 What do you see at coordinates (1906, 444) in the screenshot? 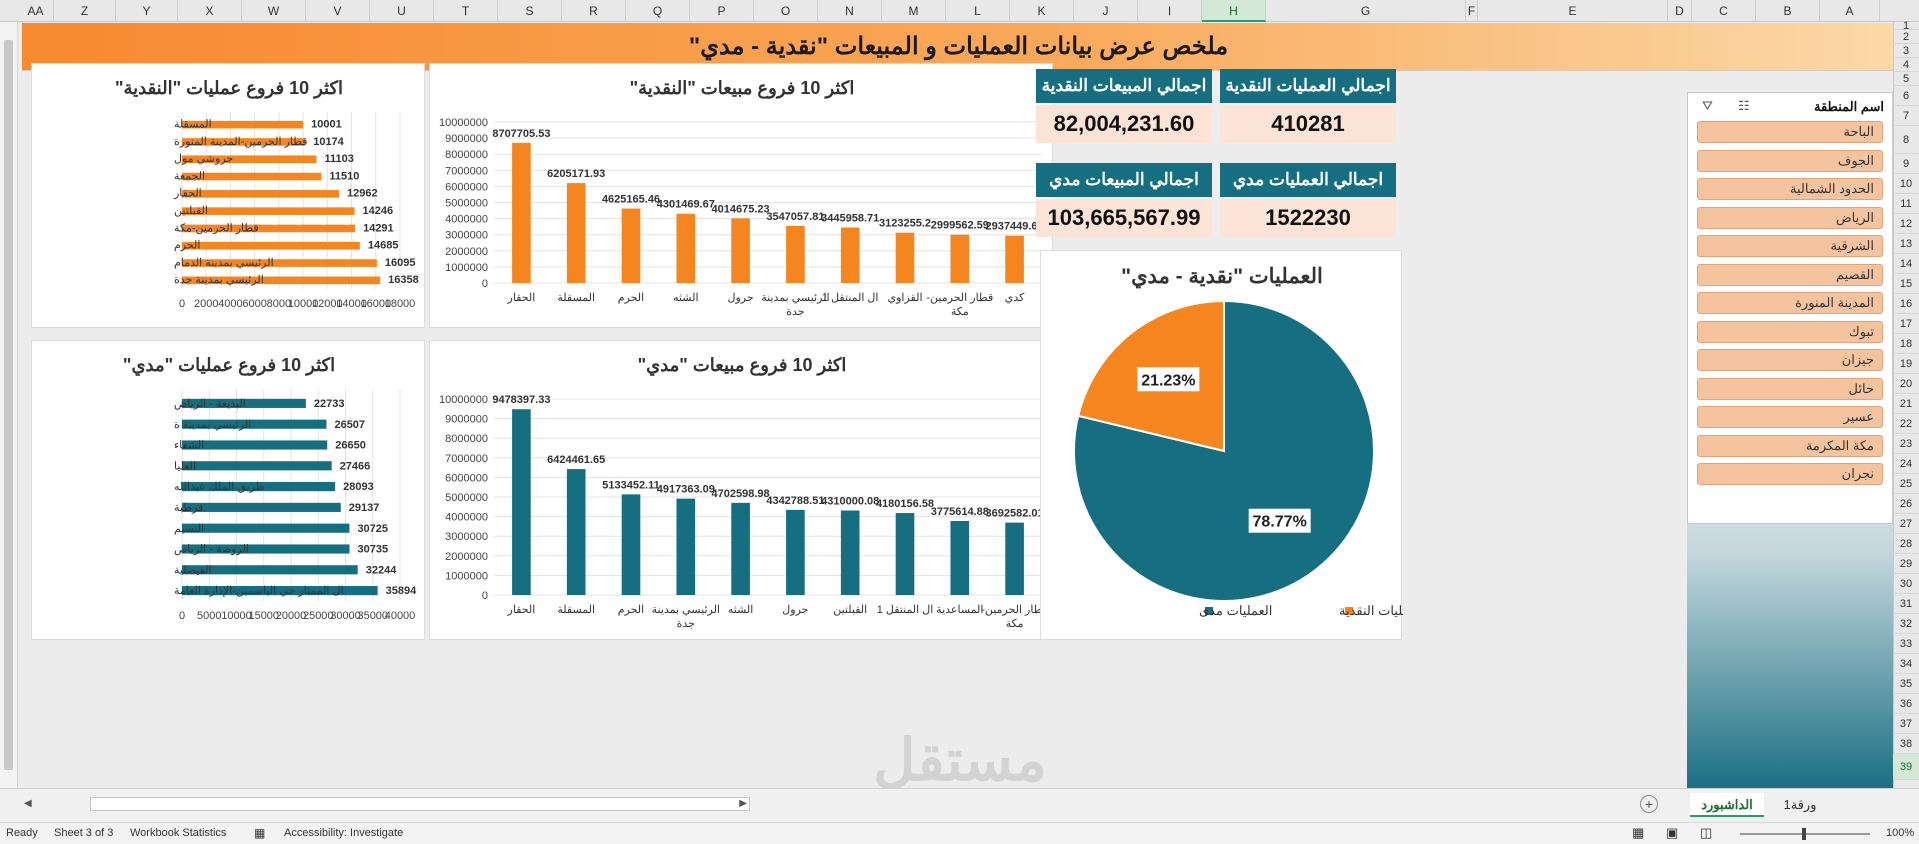
I see `row-header-23: 23` at bounding box center [1906, 444].